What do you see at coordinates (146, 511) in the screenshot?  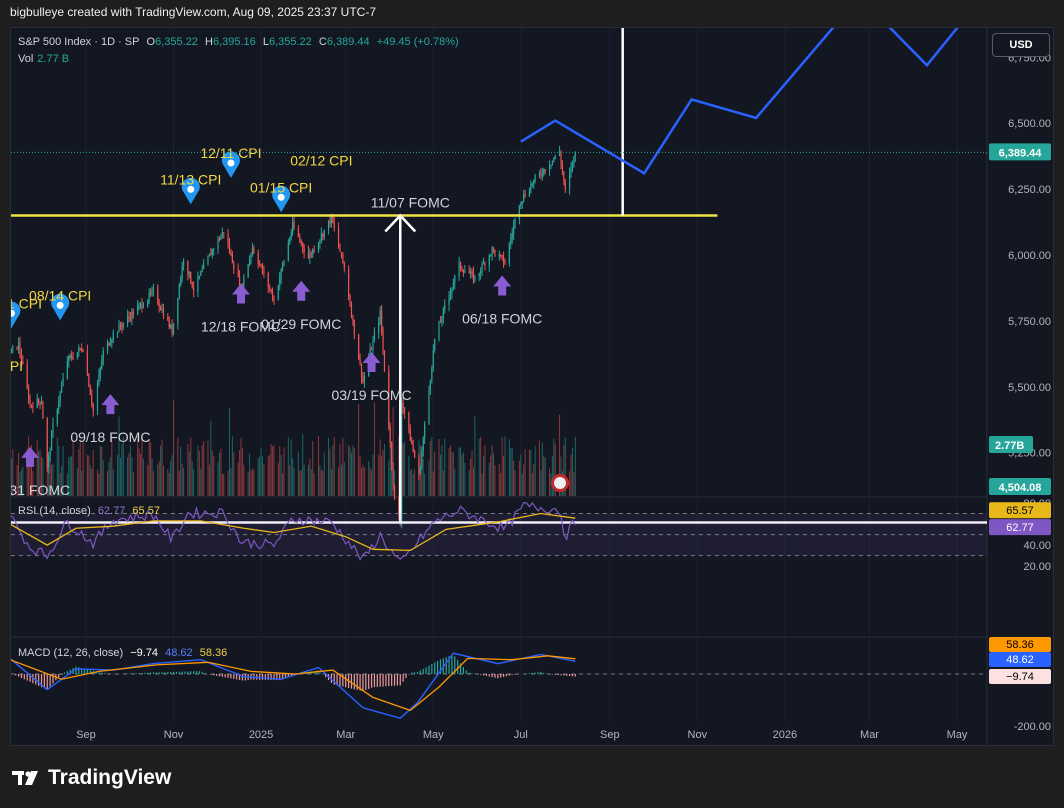 I see `rsi-ma-value: 65.57` at bounding box center [146, 511].